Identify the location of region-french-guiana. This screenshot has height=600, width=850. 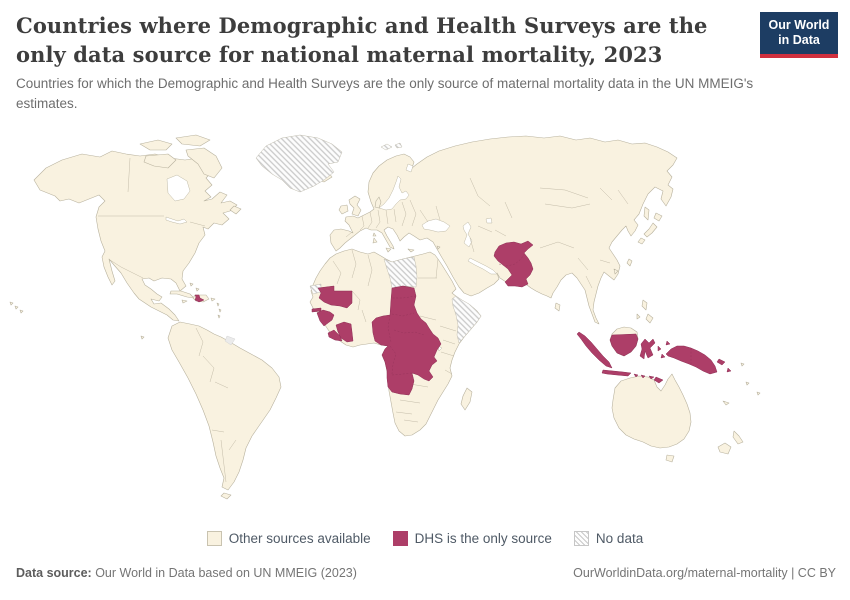
(230, 340).